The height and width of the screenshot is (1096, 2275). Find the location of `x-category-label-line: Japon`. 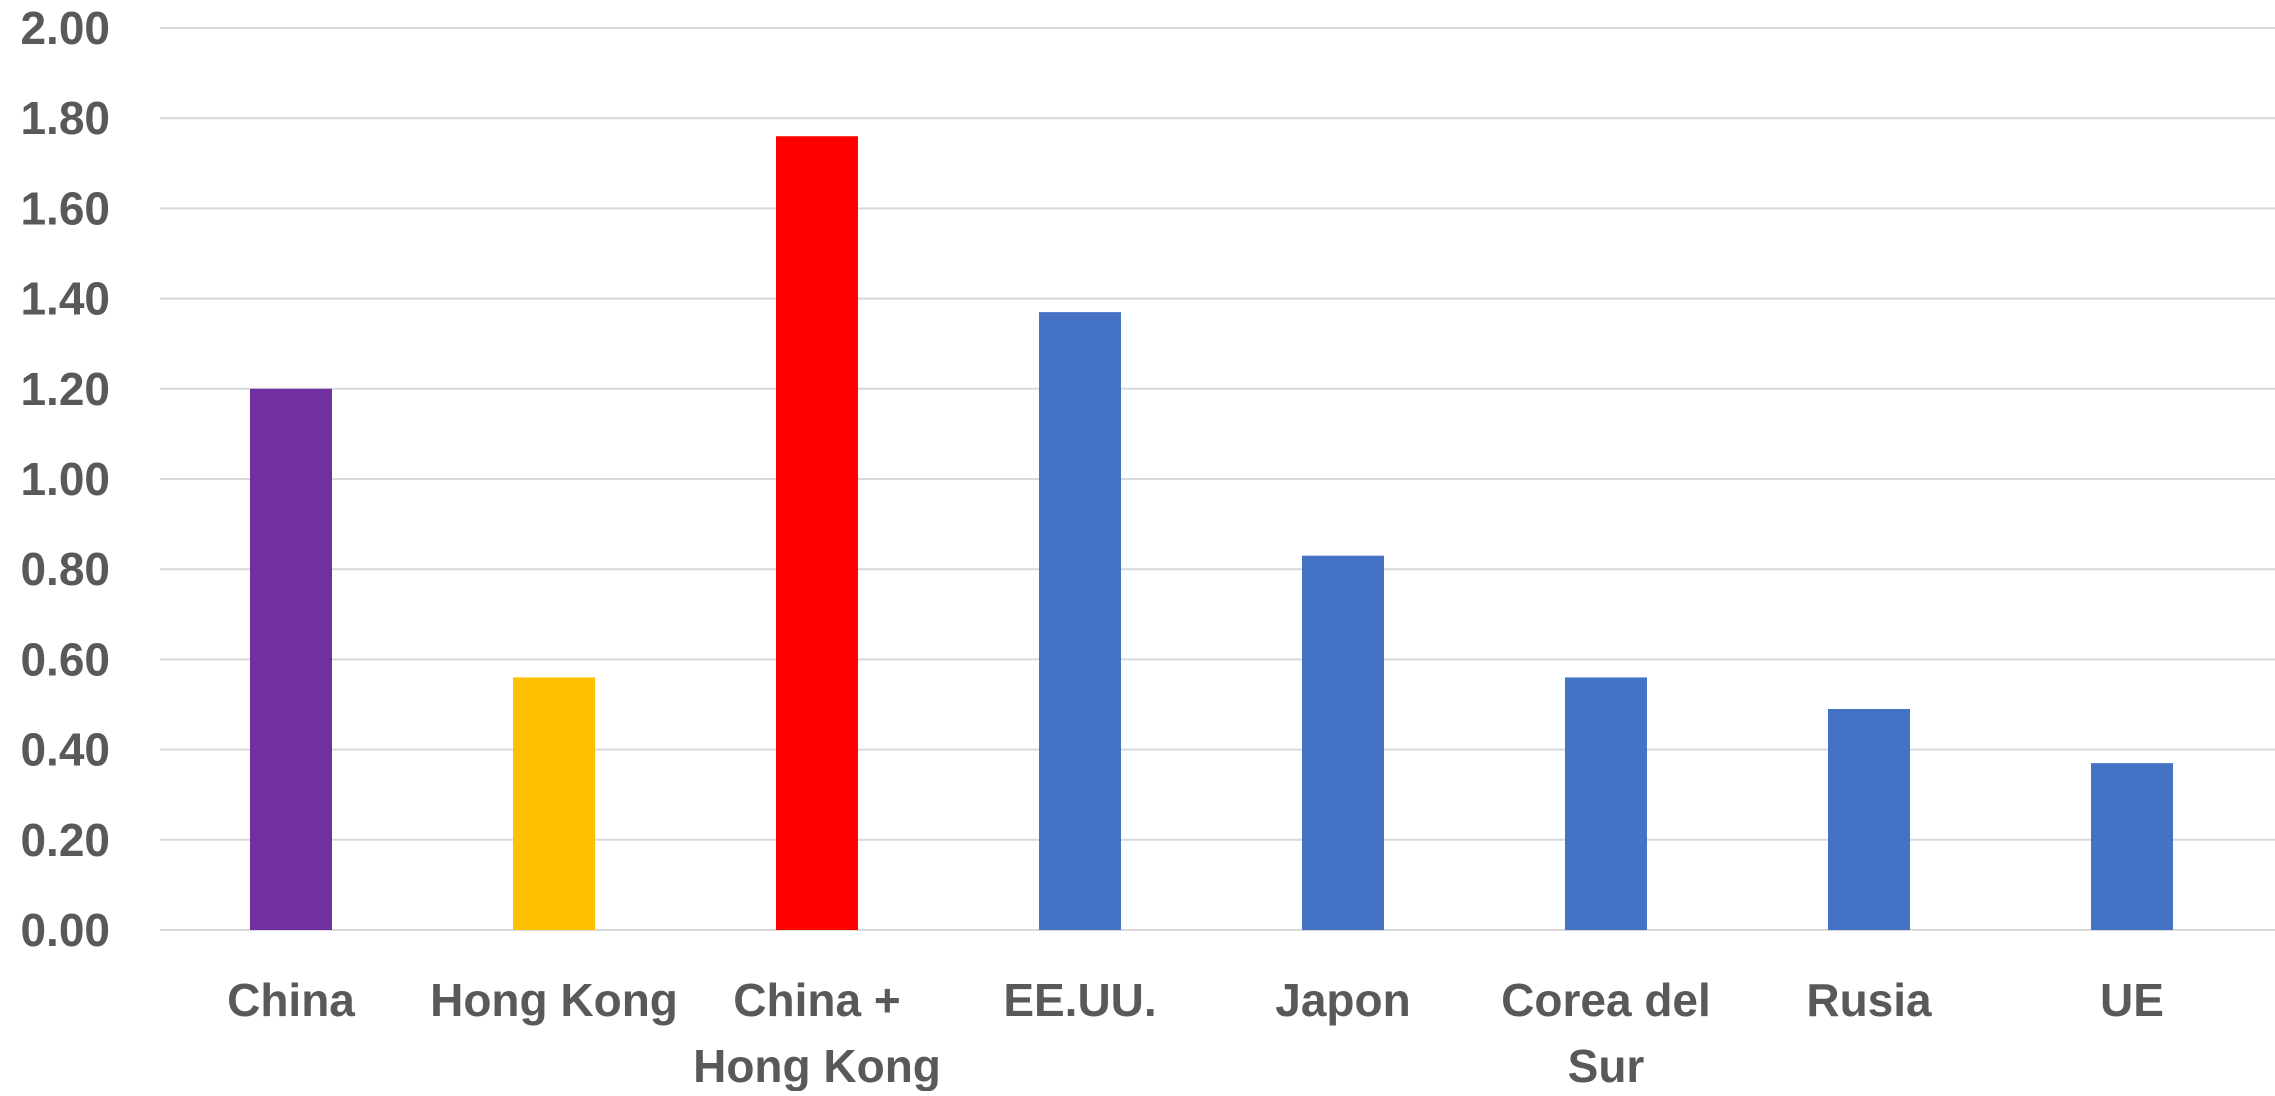

x-category-label-line: Japon is located at coordinates (1342, 1000).